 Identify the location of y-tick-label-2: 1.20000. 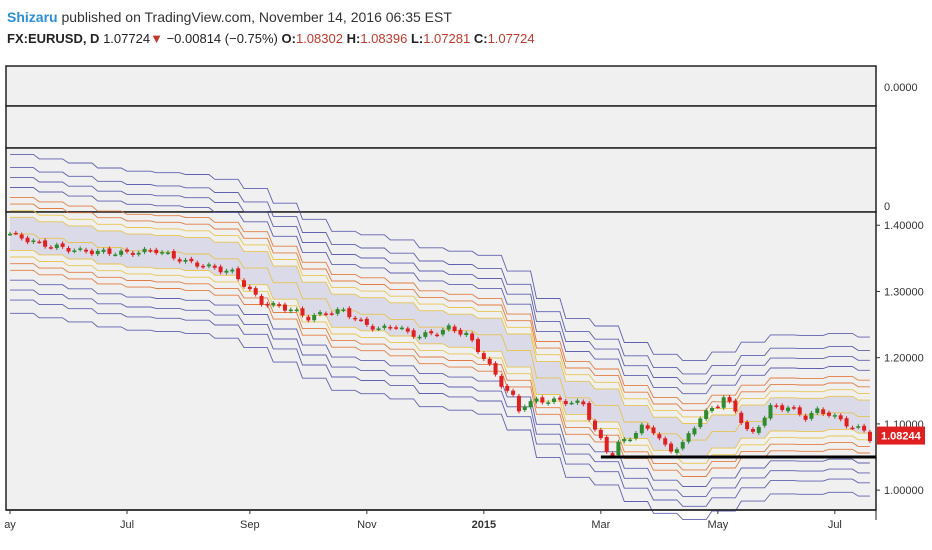
(904, 359).